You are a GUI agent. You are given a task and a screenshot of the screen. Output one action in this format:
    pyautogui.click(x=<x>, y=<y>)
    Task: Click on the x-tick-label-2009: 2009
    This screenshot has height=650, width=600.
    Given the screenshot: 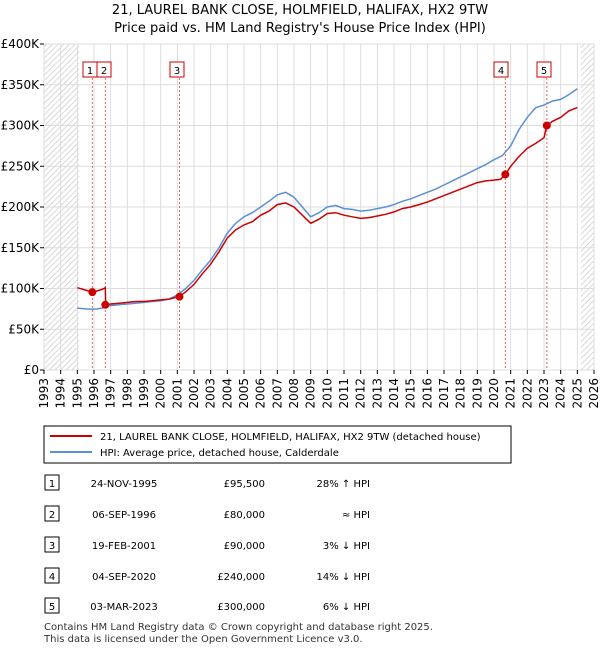 What is the action you would take?
    pyautogui.click(x=311, y=393)
    